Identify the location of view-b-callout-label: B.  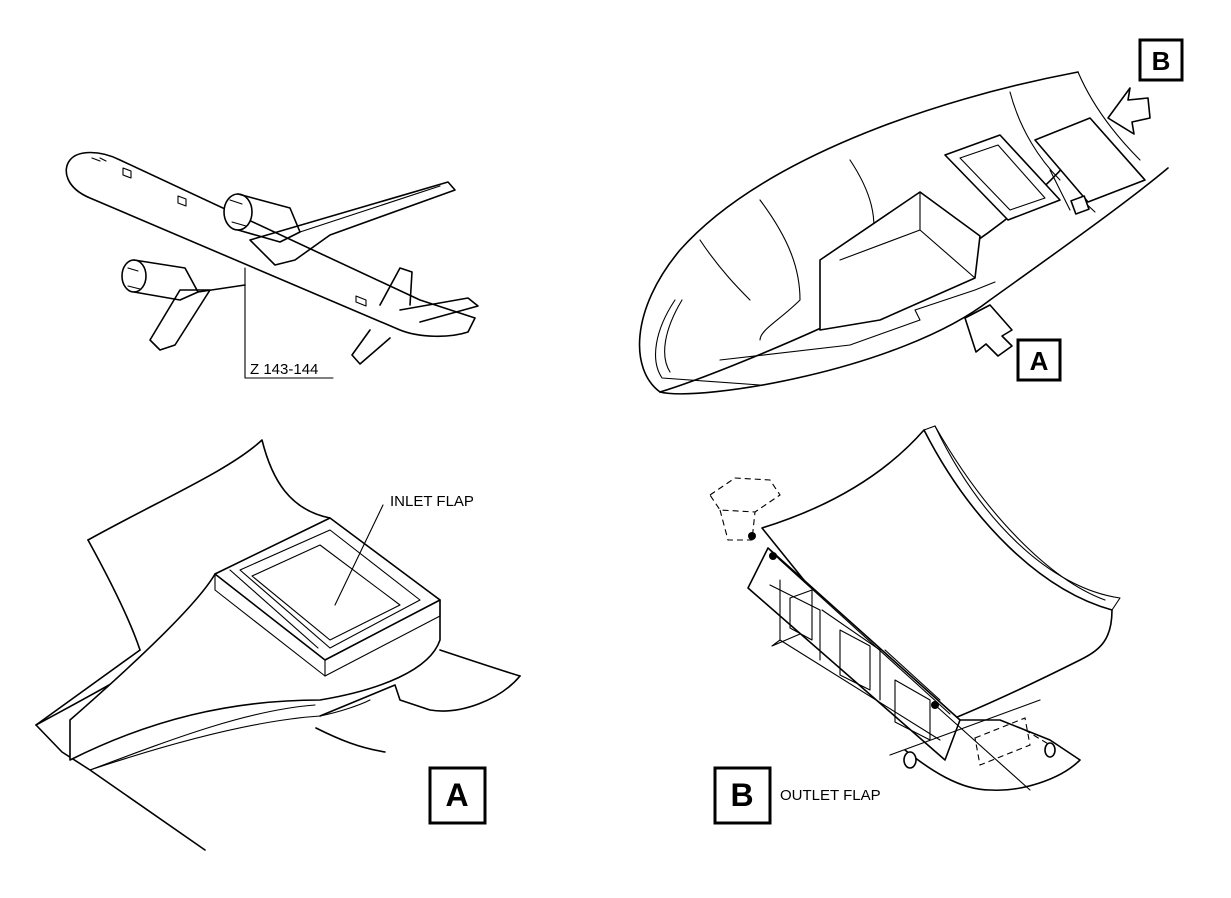
(1161, 61).